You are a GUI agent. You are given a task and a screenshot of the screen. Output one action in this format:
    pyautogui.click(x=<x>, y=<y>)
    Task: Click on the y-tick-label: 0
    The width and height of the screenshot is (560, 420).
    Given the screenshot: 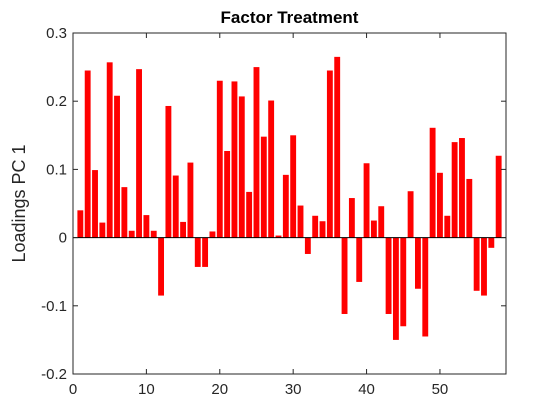 What is the action you would take?
    pyautogui.click(x=63, y=238)
    